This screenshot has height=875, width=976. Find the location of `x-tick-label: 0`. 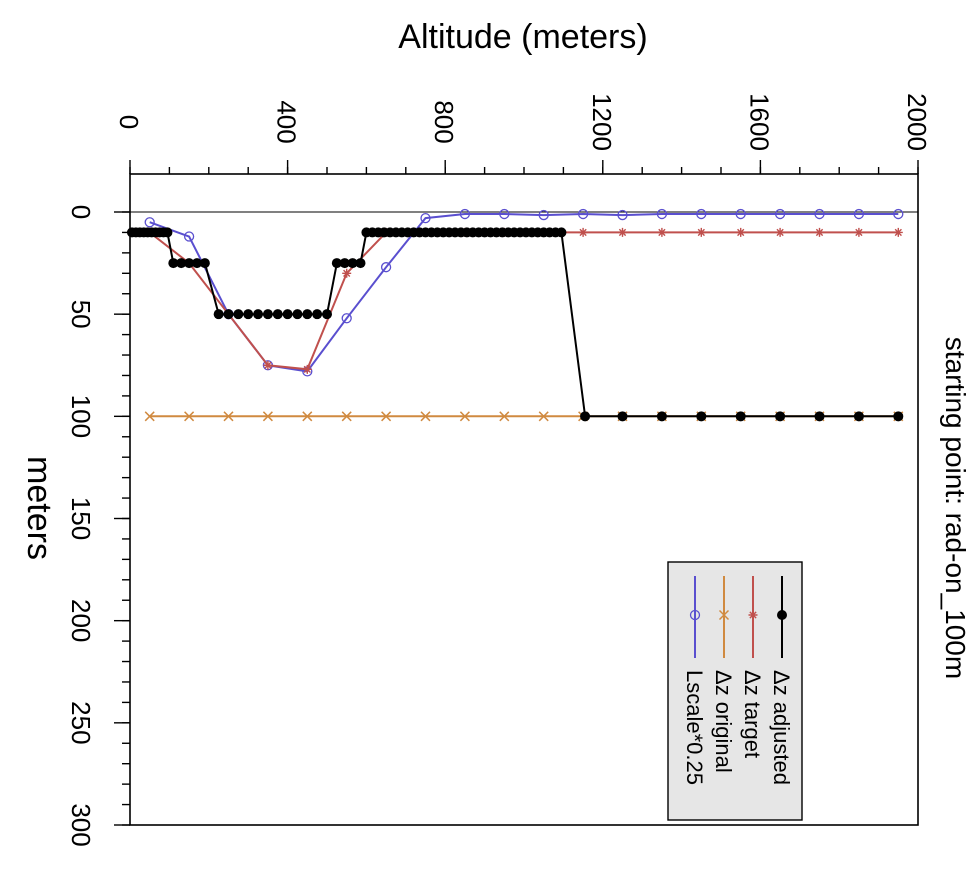

x-tick-label: 0 is located at coordinates (129, 122).